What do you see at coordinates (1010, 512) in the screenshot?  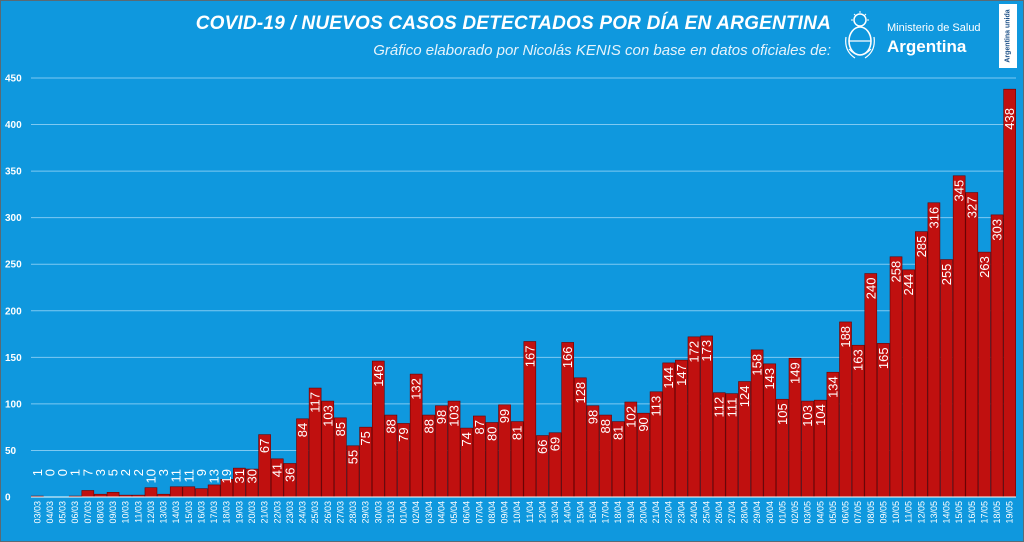 I see `x-tick-label: 19/05` at bounding box center [1010, 512].